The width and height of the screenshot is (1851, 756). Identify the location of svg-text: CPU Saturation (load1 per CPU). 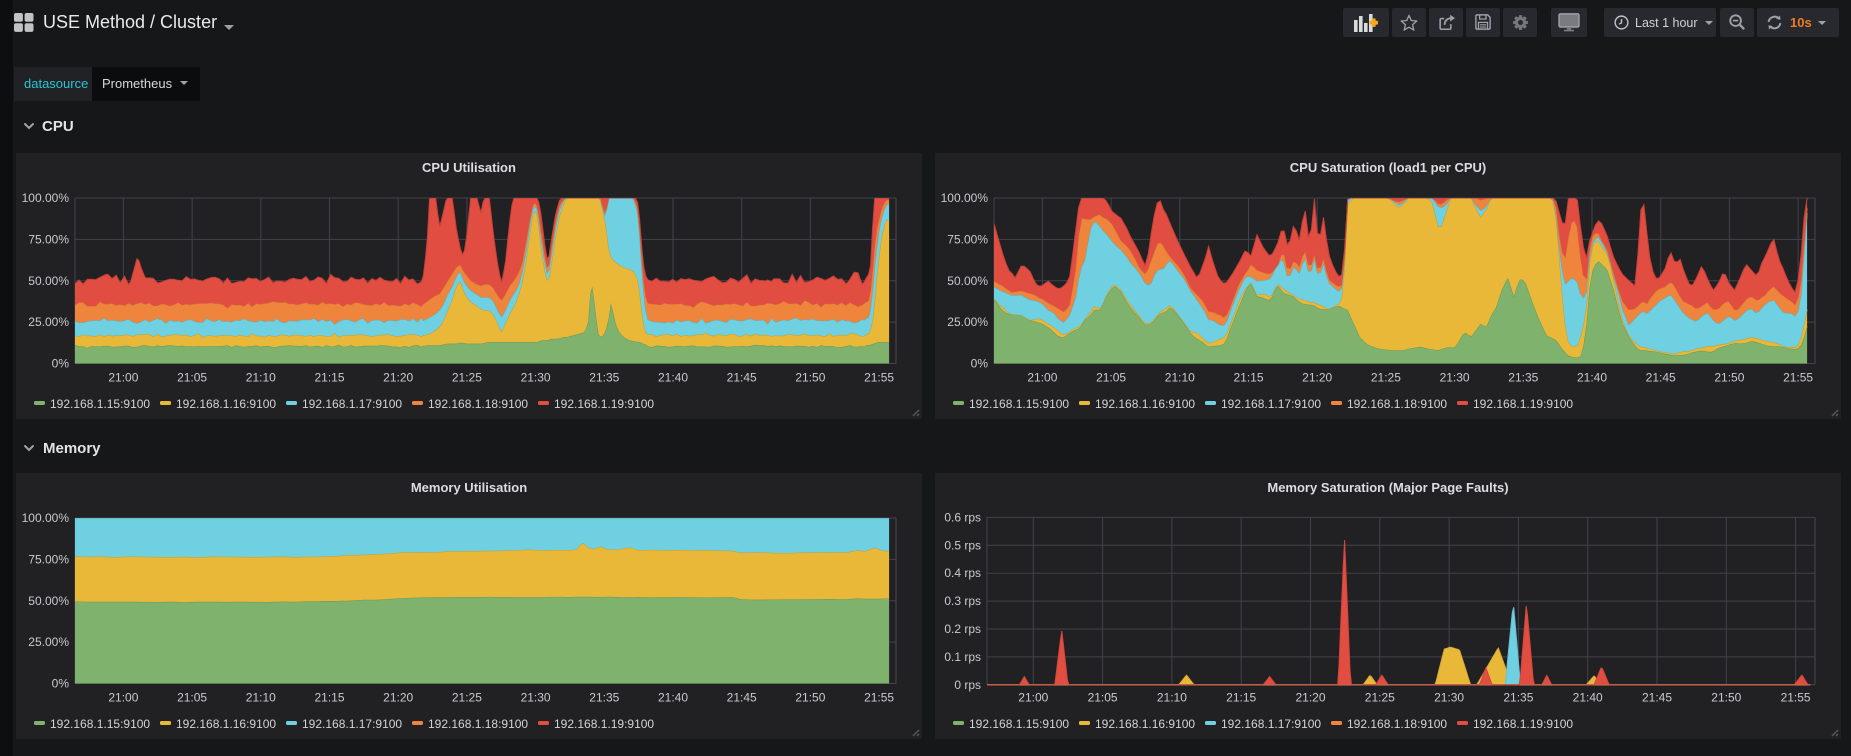
(1388, 167).